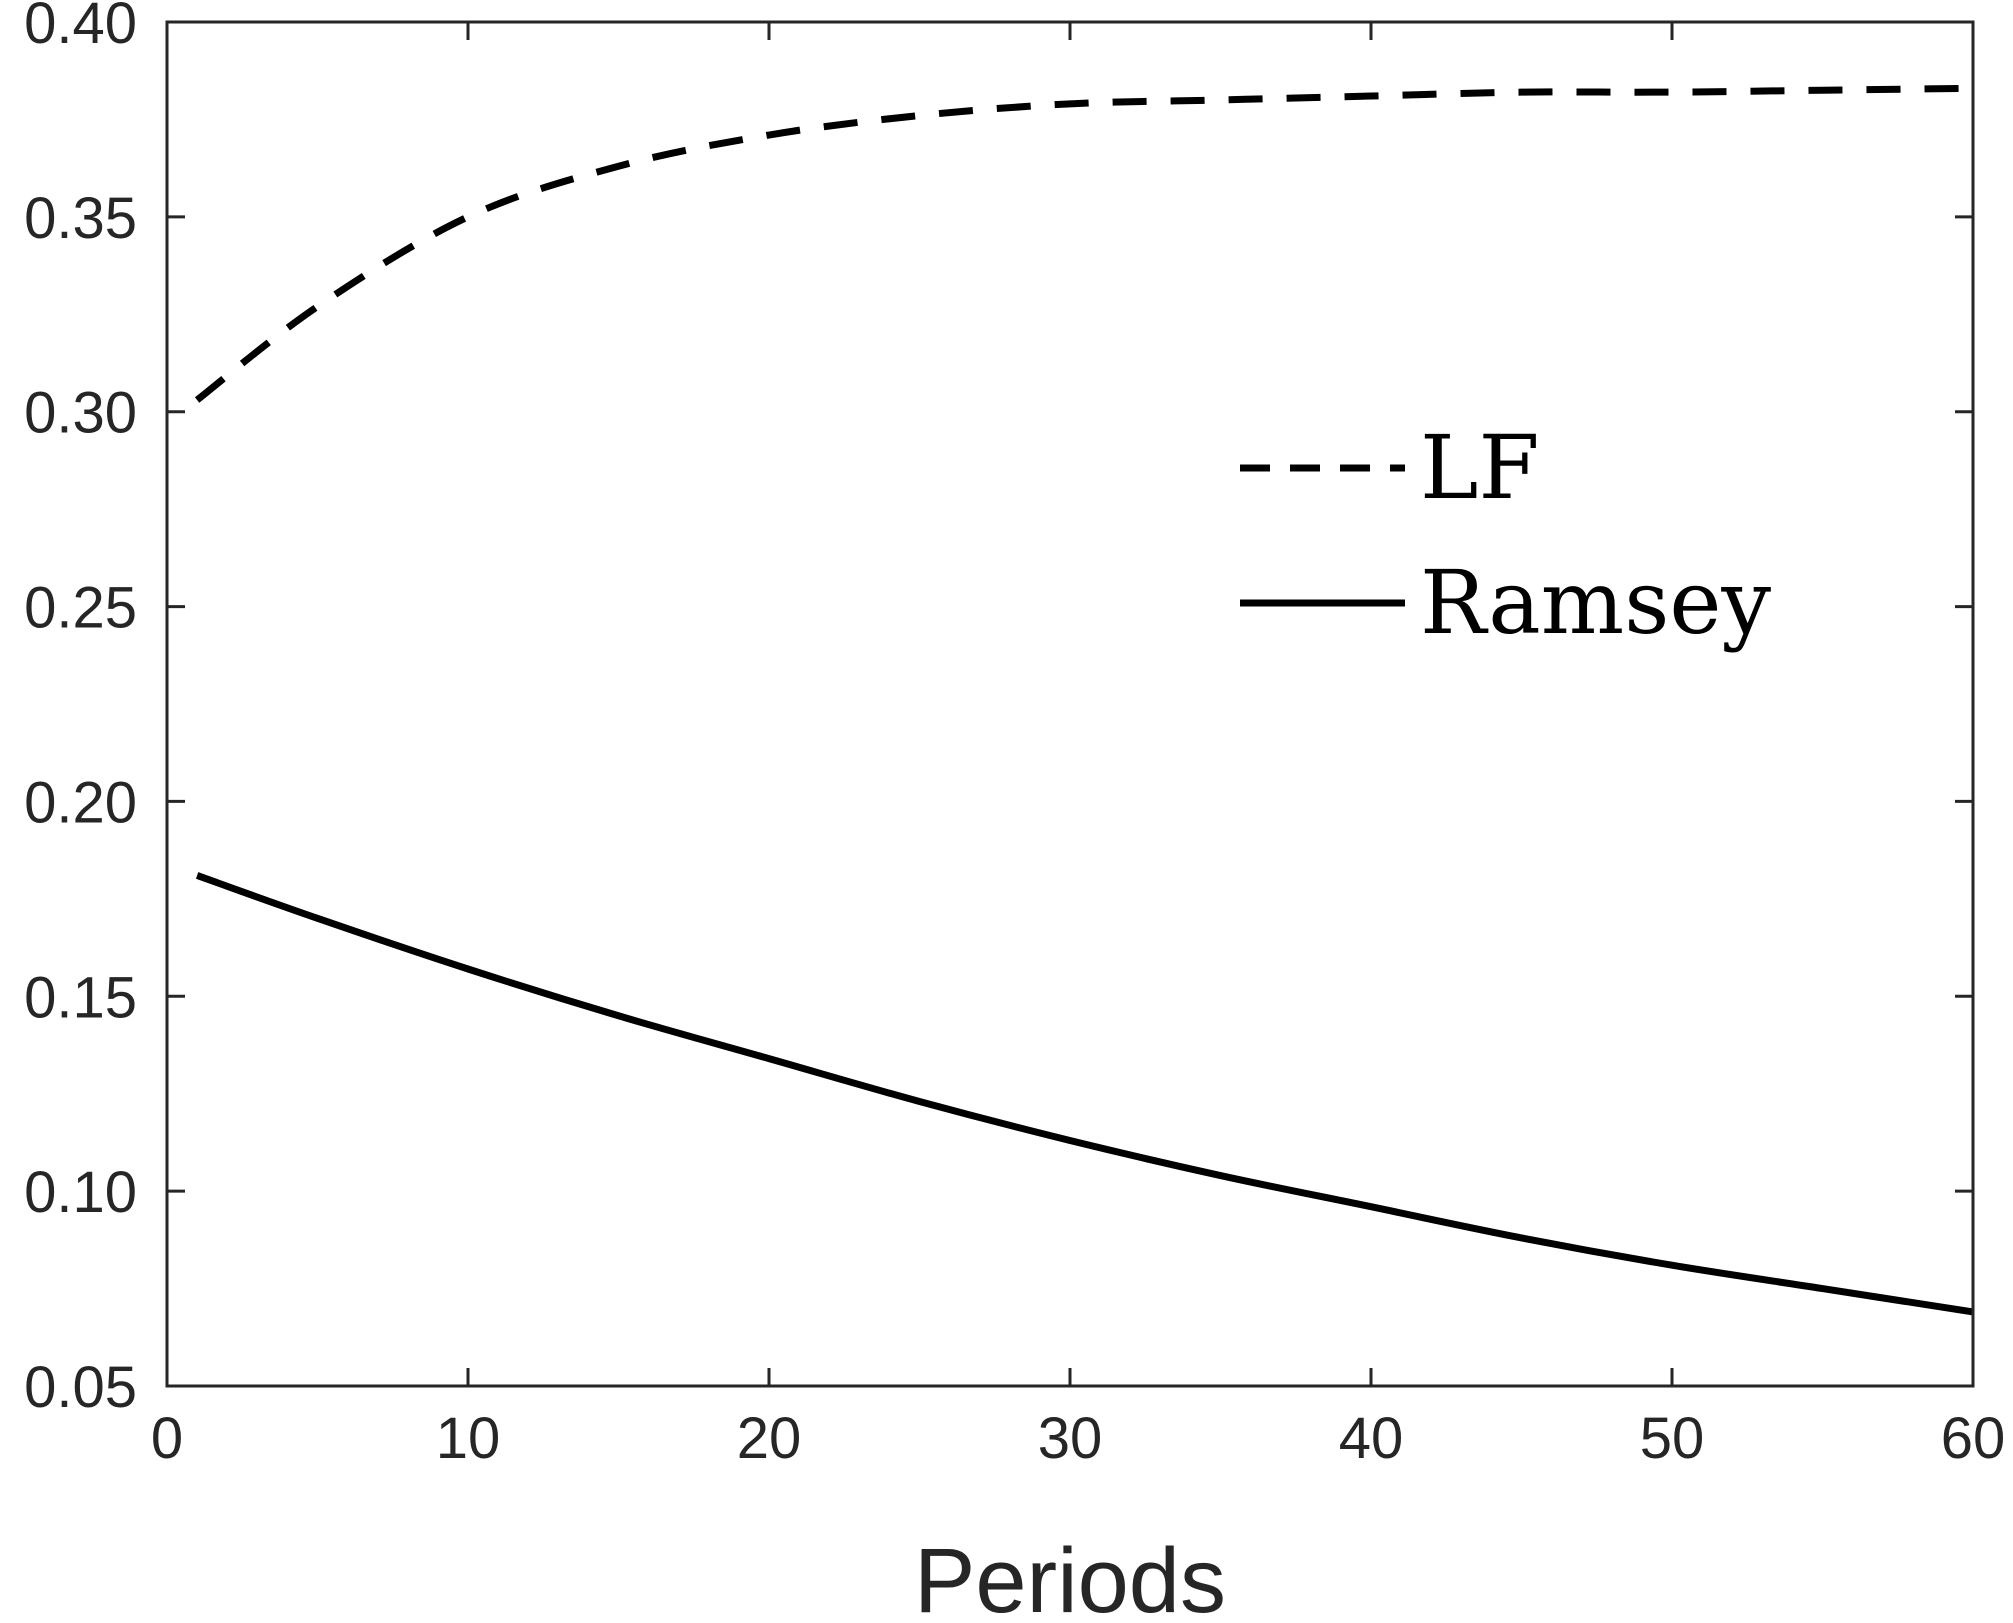 The image size is (2013, 1623). What do you see at coordinates (769, 1438) in the screenshot?
I see `x-tick-label: 20` at bounding box center [769, 1438].